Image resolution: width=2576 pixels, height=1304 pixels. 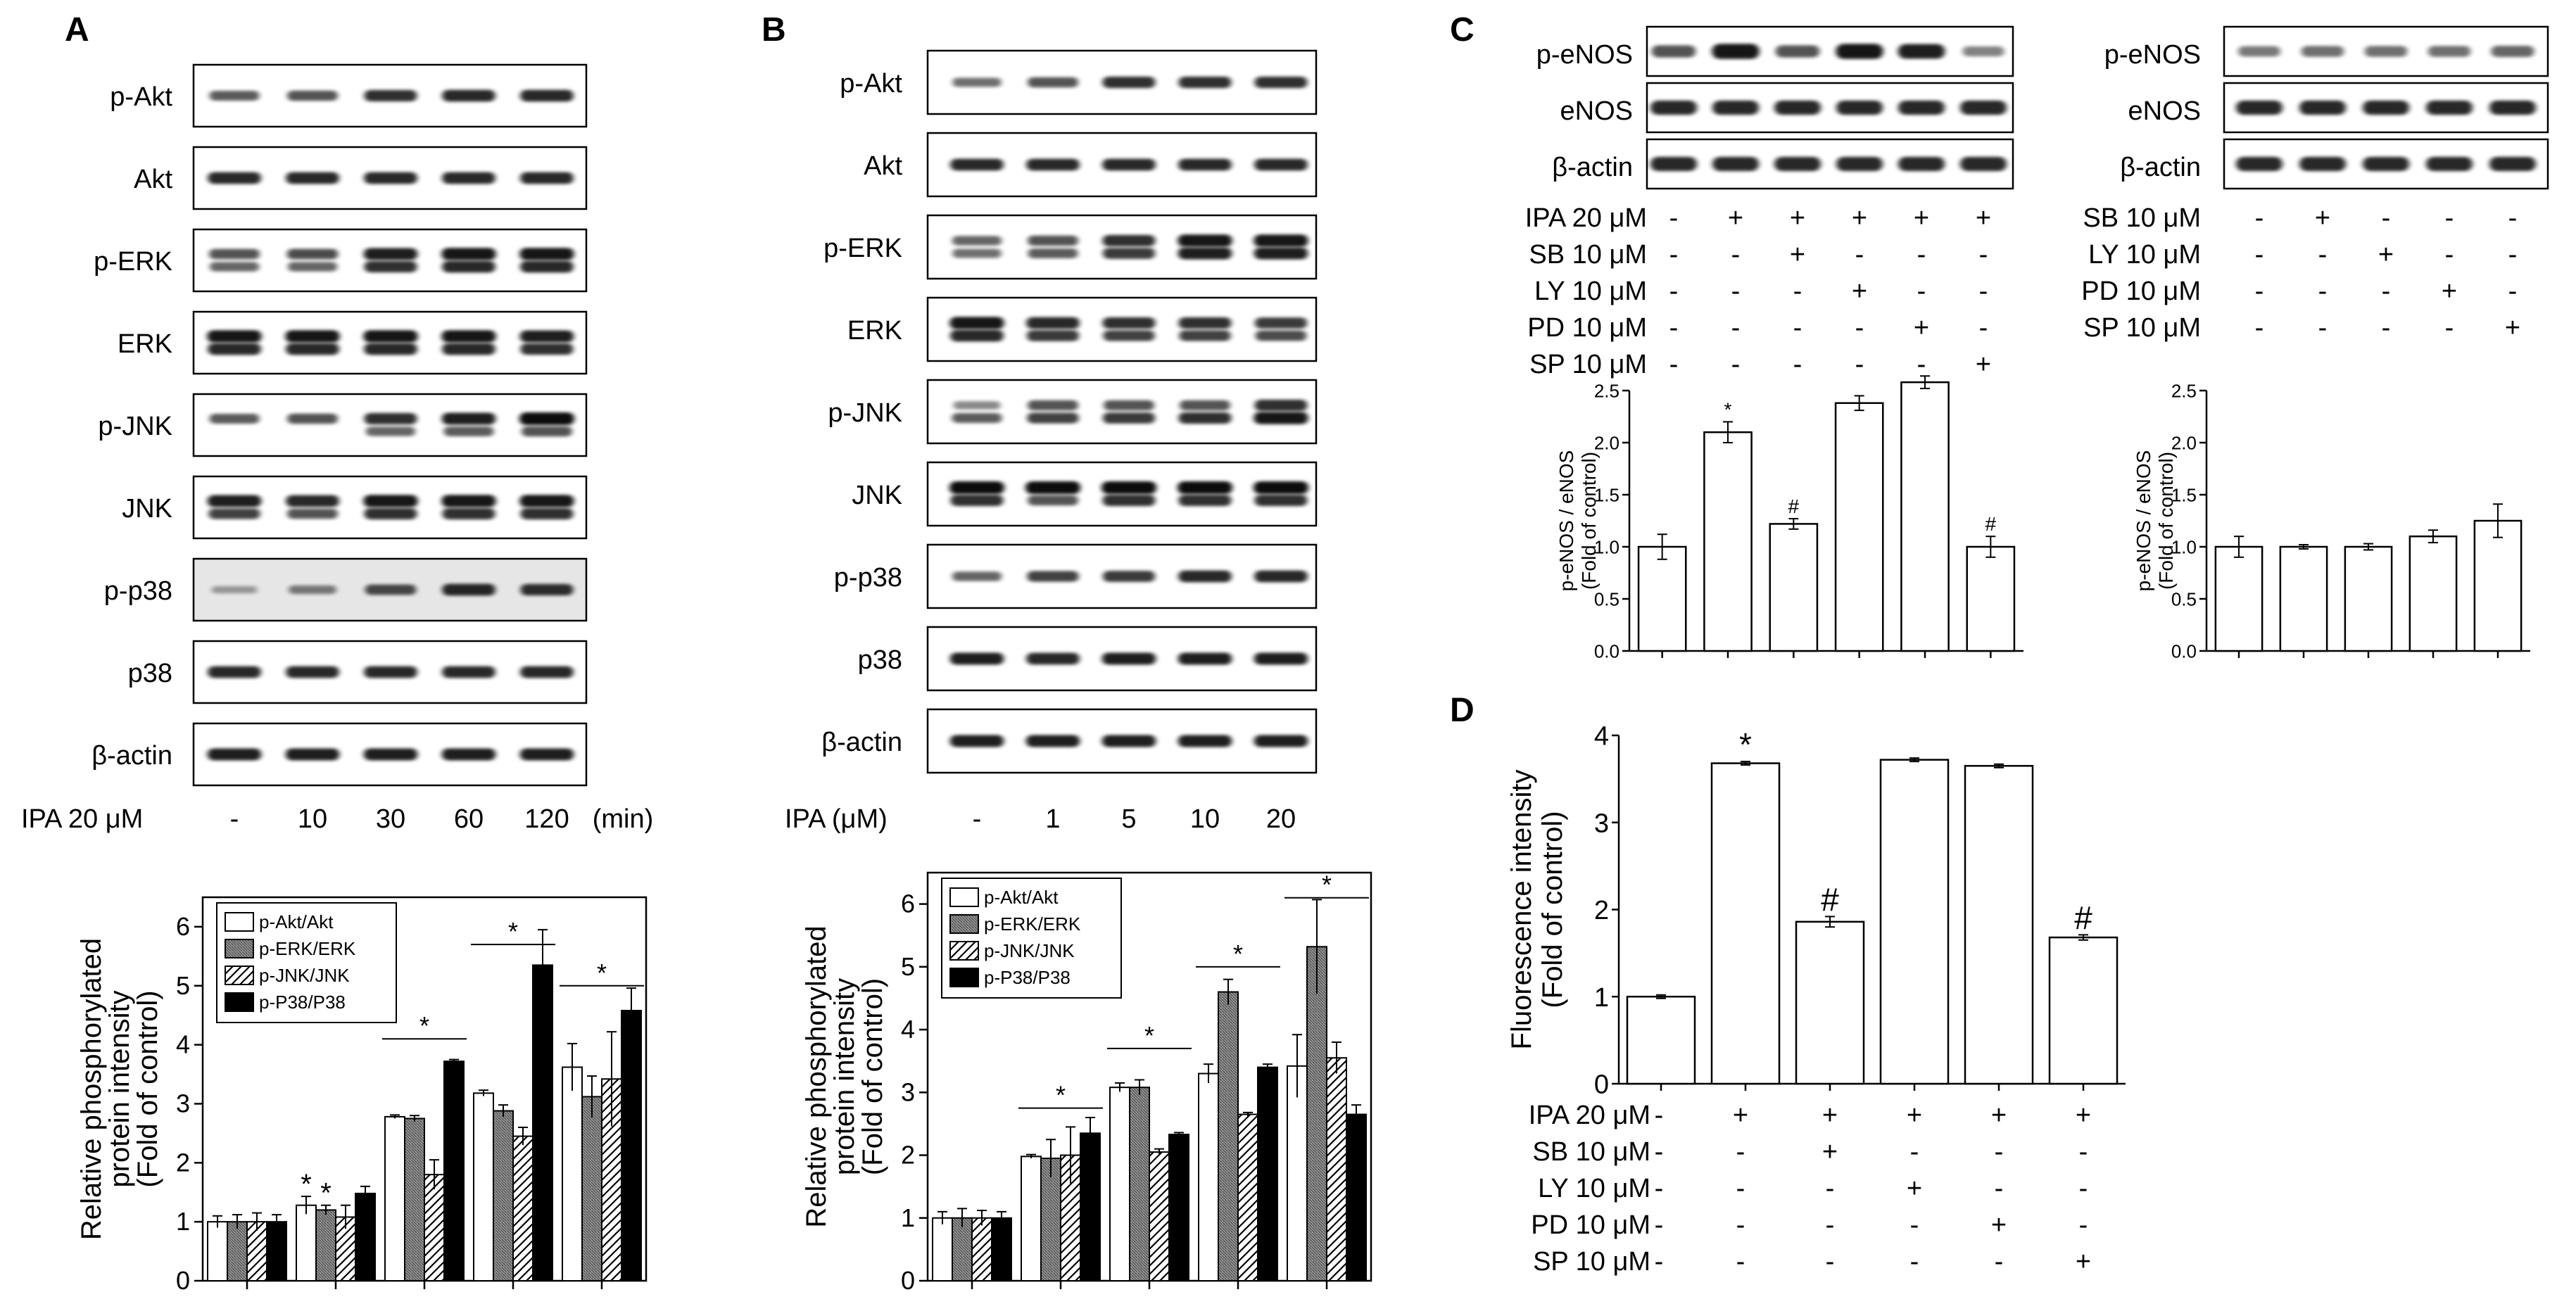 What do you see at coordinates (908, 904) in the screenshot?
I see `chart-b-ytick-label-6: 6` at bounding box center [908, 904].